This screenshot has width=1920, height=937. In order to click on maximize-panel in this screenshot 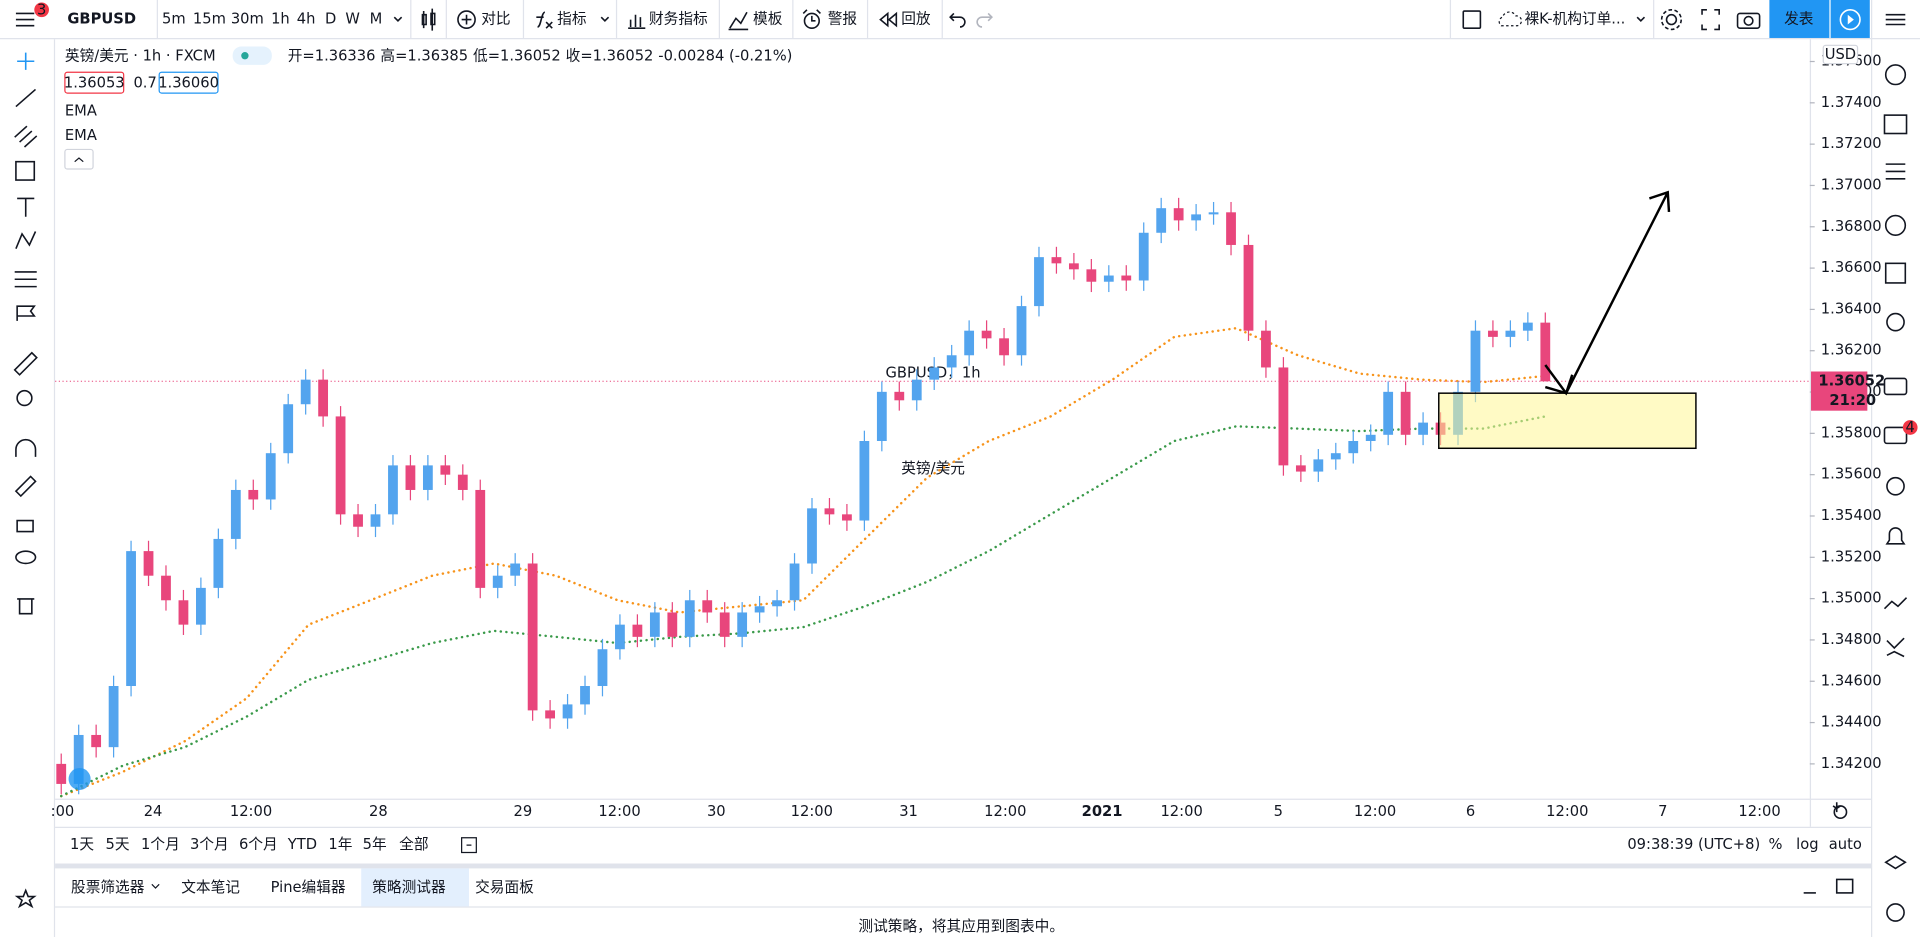, I will do `click(1844, 886)`.